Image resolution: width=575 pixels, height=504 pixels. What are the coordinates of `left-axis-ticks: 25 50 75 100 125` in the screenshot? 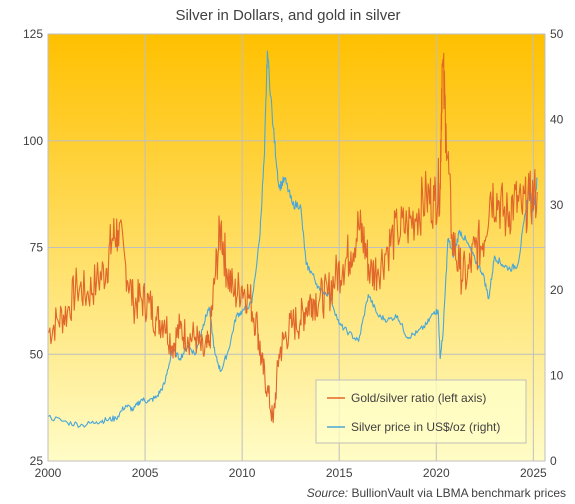 It's located at (33, 247).